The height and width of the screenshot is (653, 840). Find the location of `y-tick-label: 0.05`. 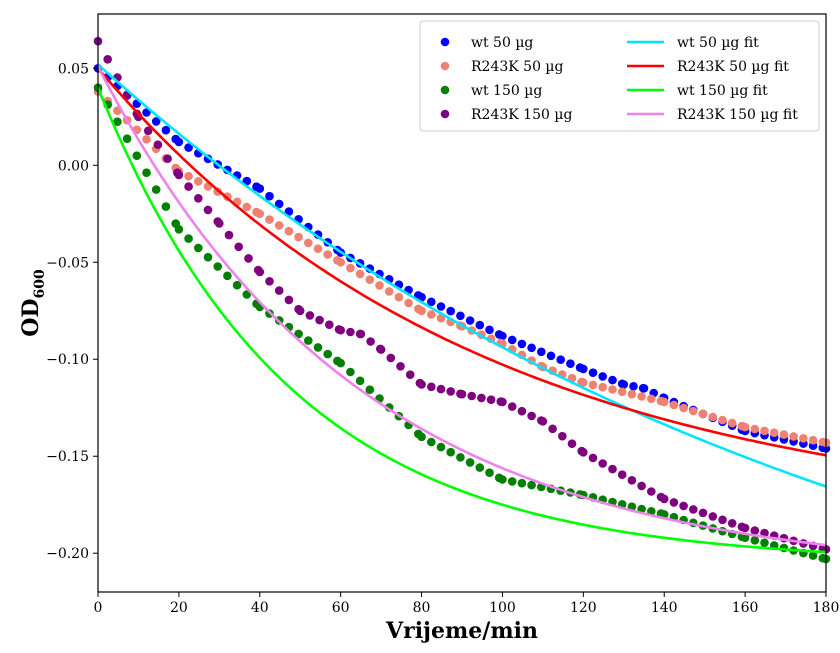

y-tick-label: 0.05 is located at coordinates (73, 69).